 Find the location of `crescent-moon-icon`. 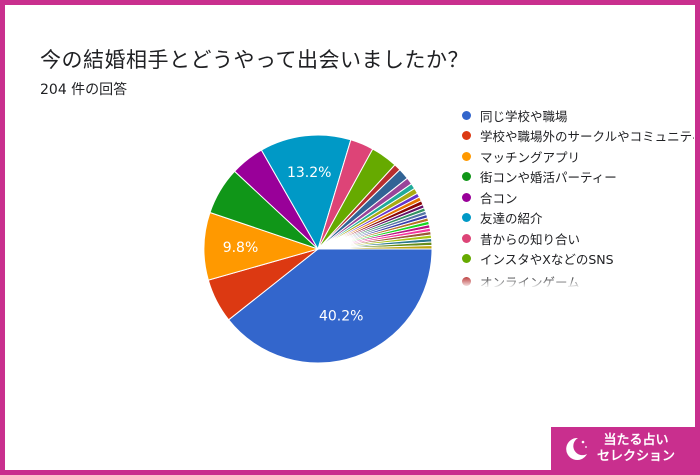

crescent-moon-icon is located at coordinates (576, 448).